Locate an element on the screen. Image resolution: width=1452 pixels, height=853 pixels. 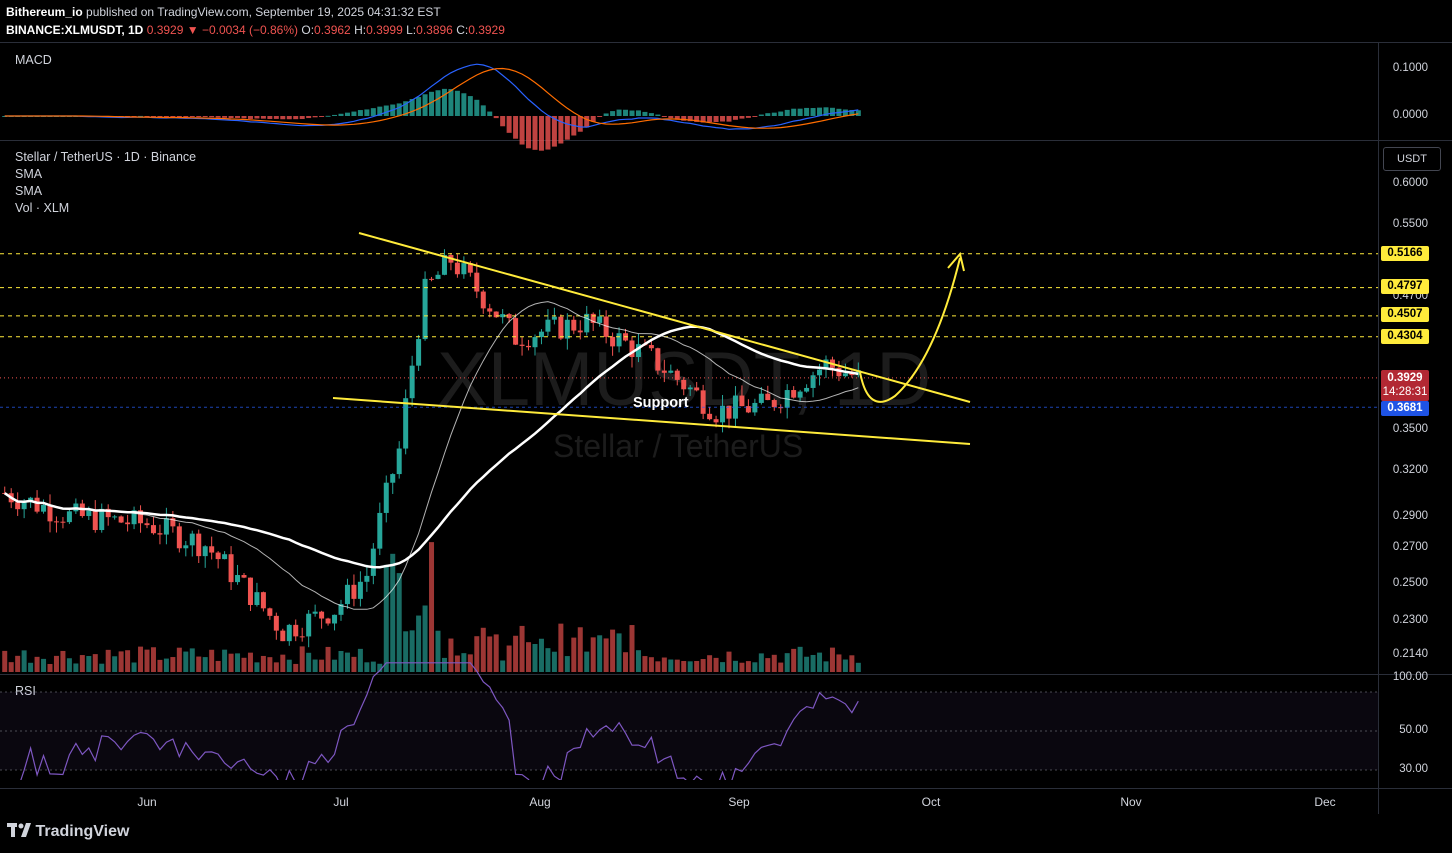
support-trendline is located at coordinates (651, 421).